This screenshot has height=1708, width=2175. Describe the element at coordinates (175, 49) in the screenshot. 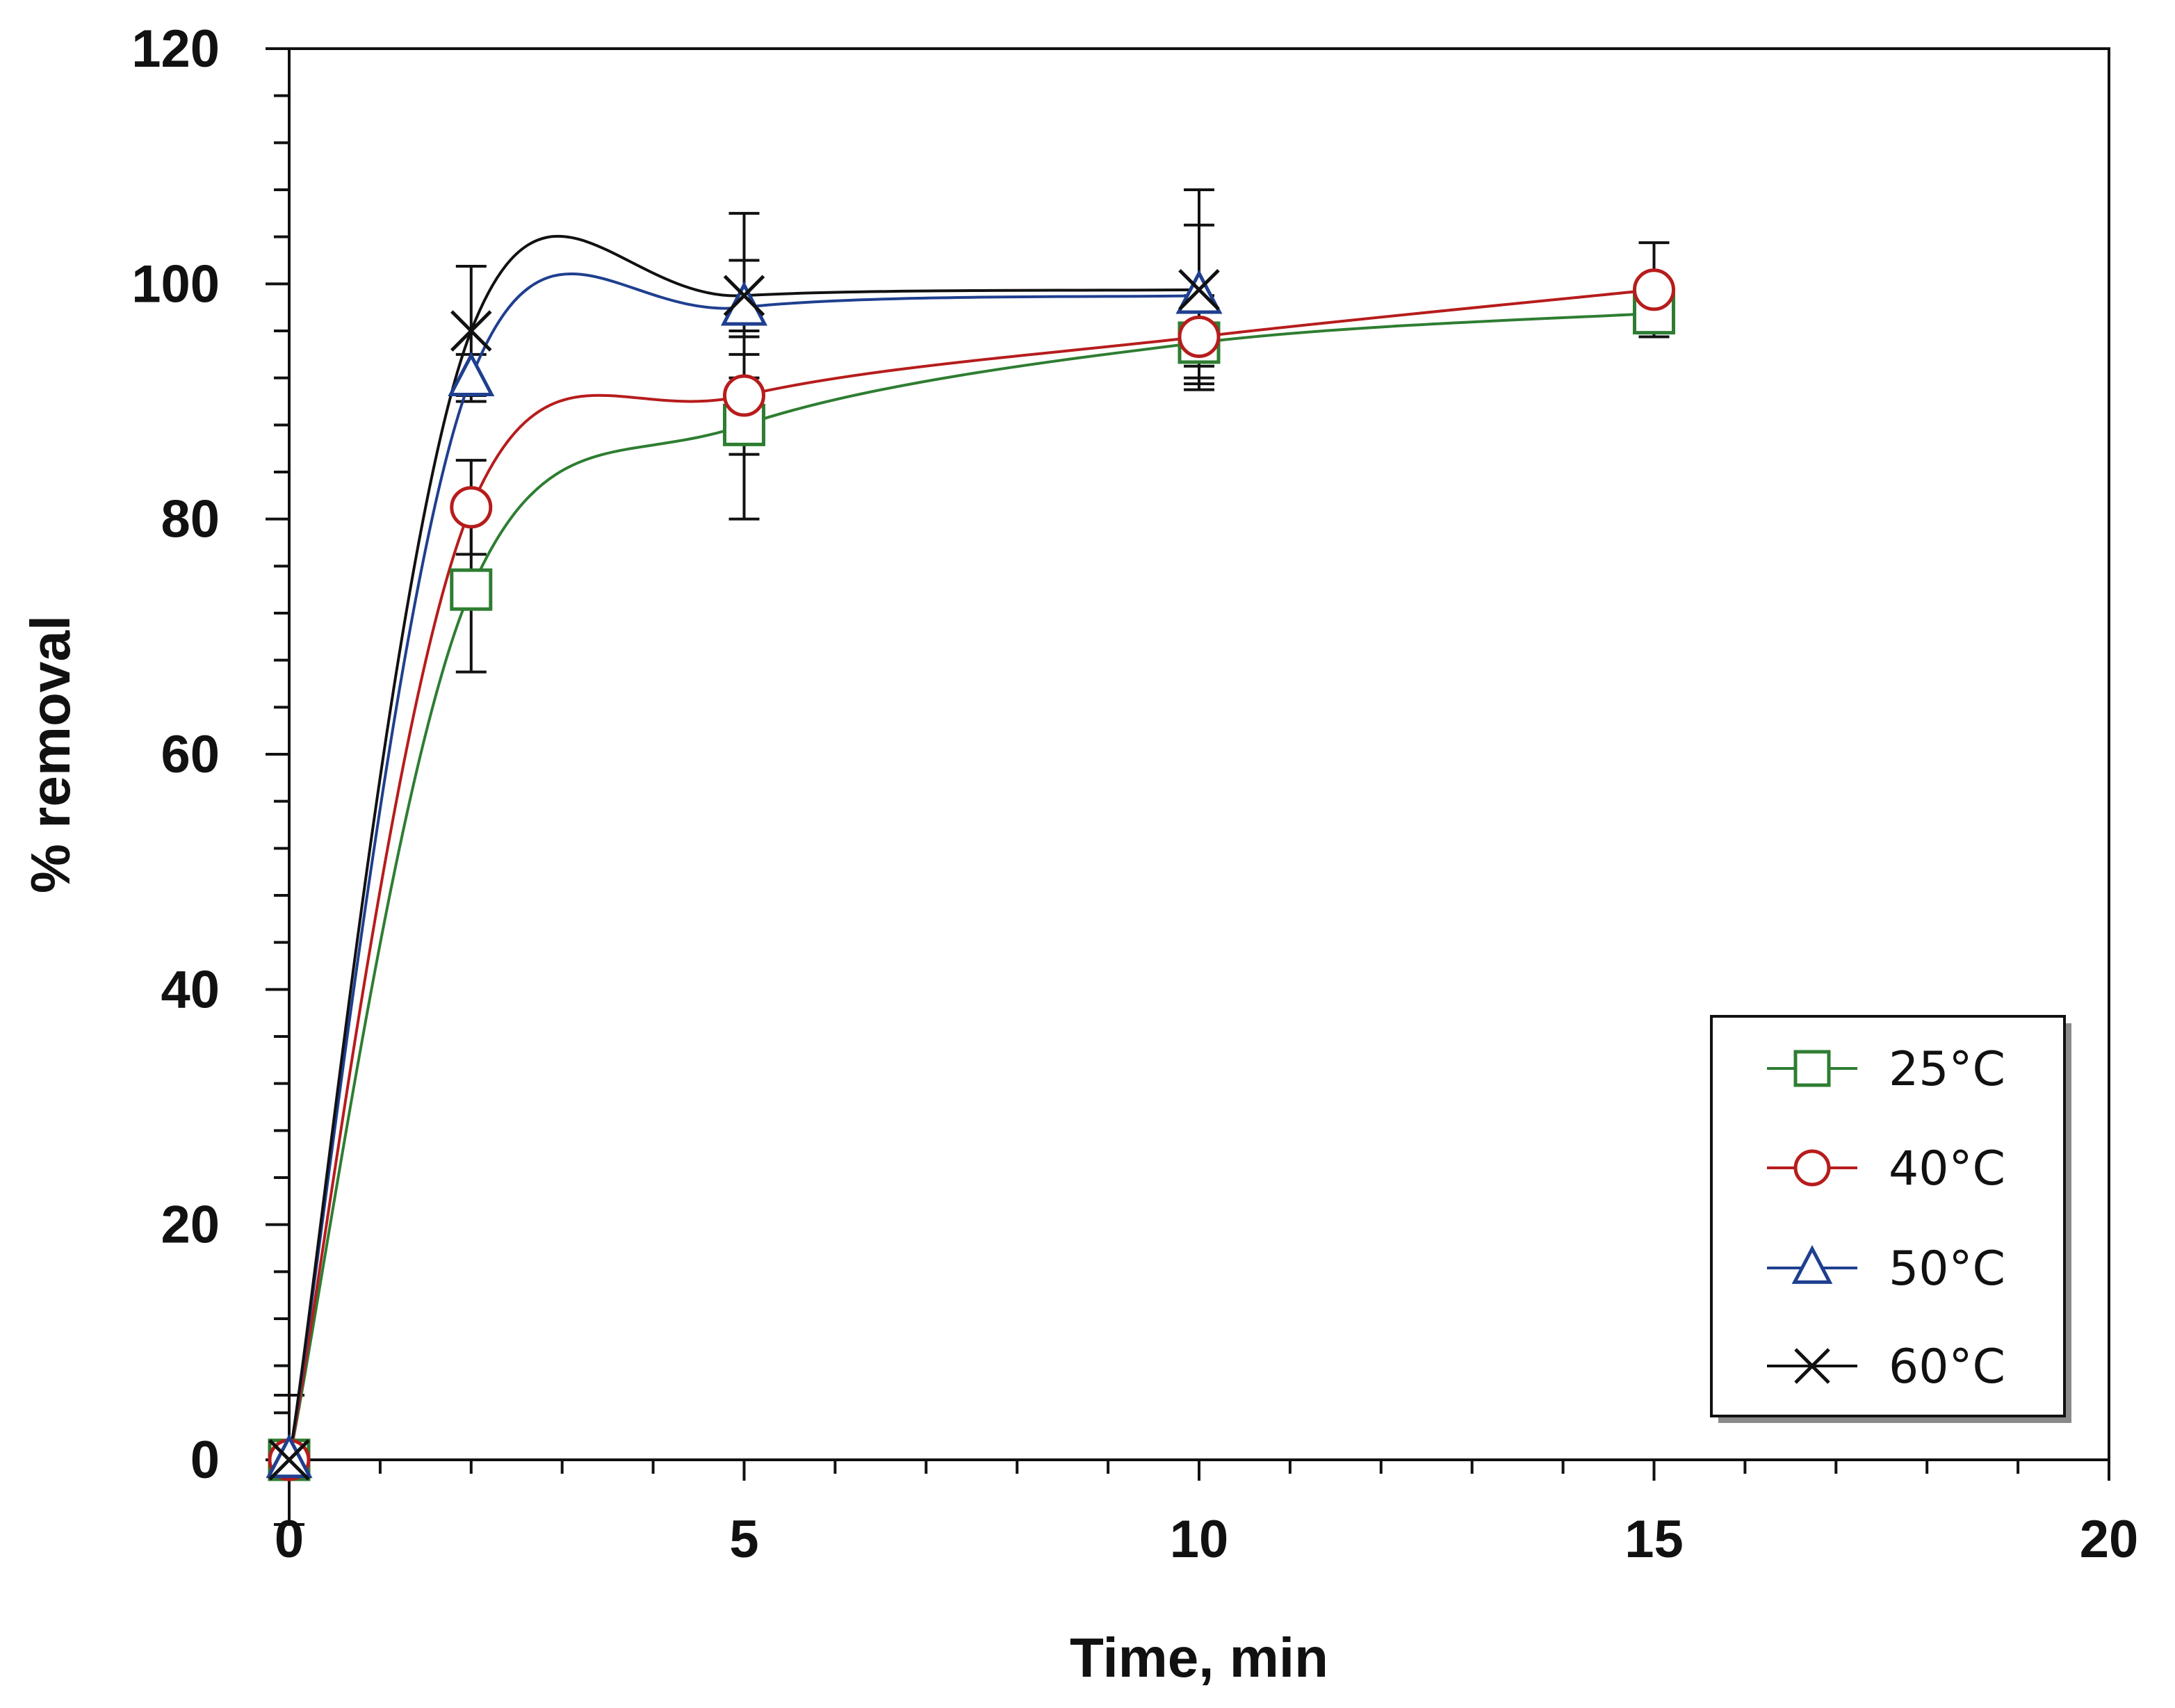

I see `y-tick-label: 120` at that location.